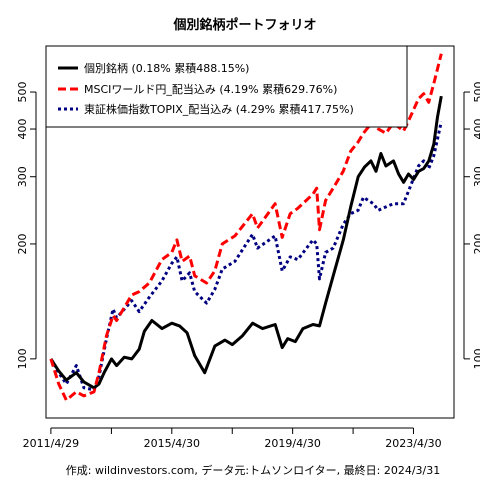 Image resolution: width=480 pixels, height=480 pixels. I want to click on legend-entry-topix: 東証株価指数TOPIX_配当込み (4.29% 累積417.75%), so click(206, 109).